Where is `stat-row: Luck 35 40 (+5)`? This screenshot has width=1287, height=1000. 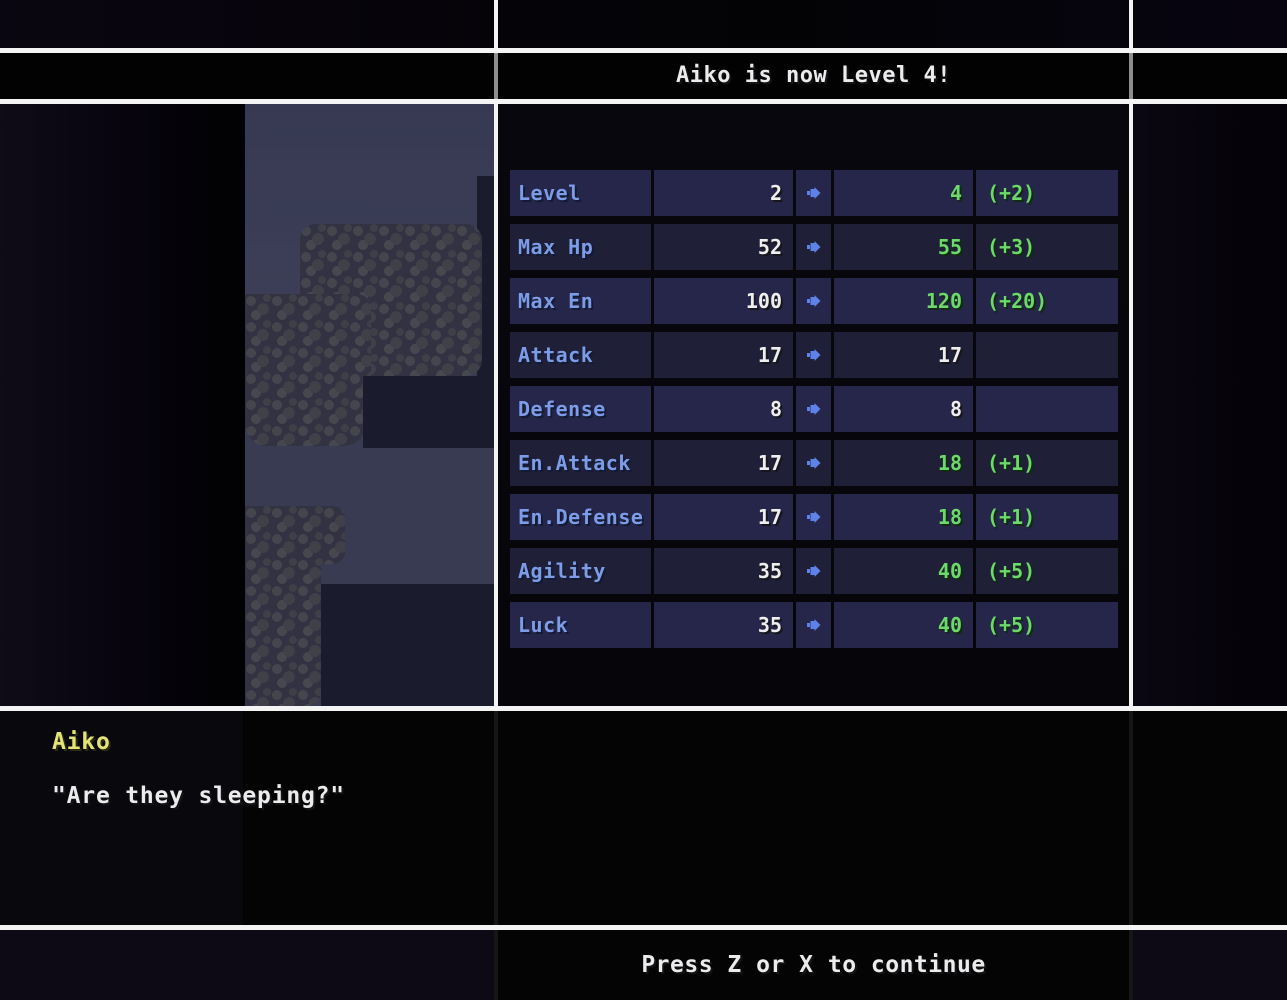 stat-row: Luck 35 40 (+5) is located at coordinates (814, 625).